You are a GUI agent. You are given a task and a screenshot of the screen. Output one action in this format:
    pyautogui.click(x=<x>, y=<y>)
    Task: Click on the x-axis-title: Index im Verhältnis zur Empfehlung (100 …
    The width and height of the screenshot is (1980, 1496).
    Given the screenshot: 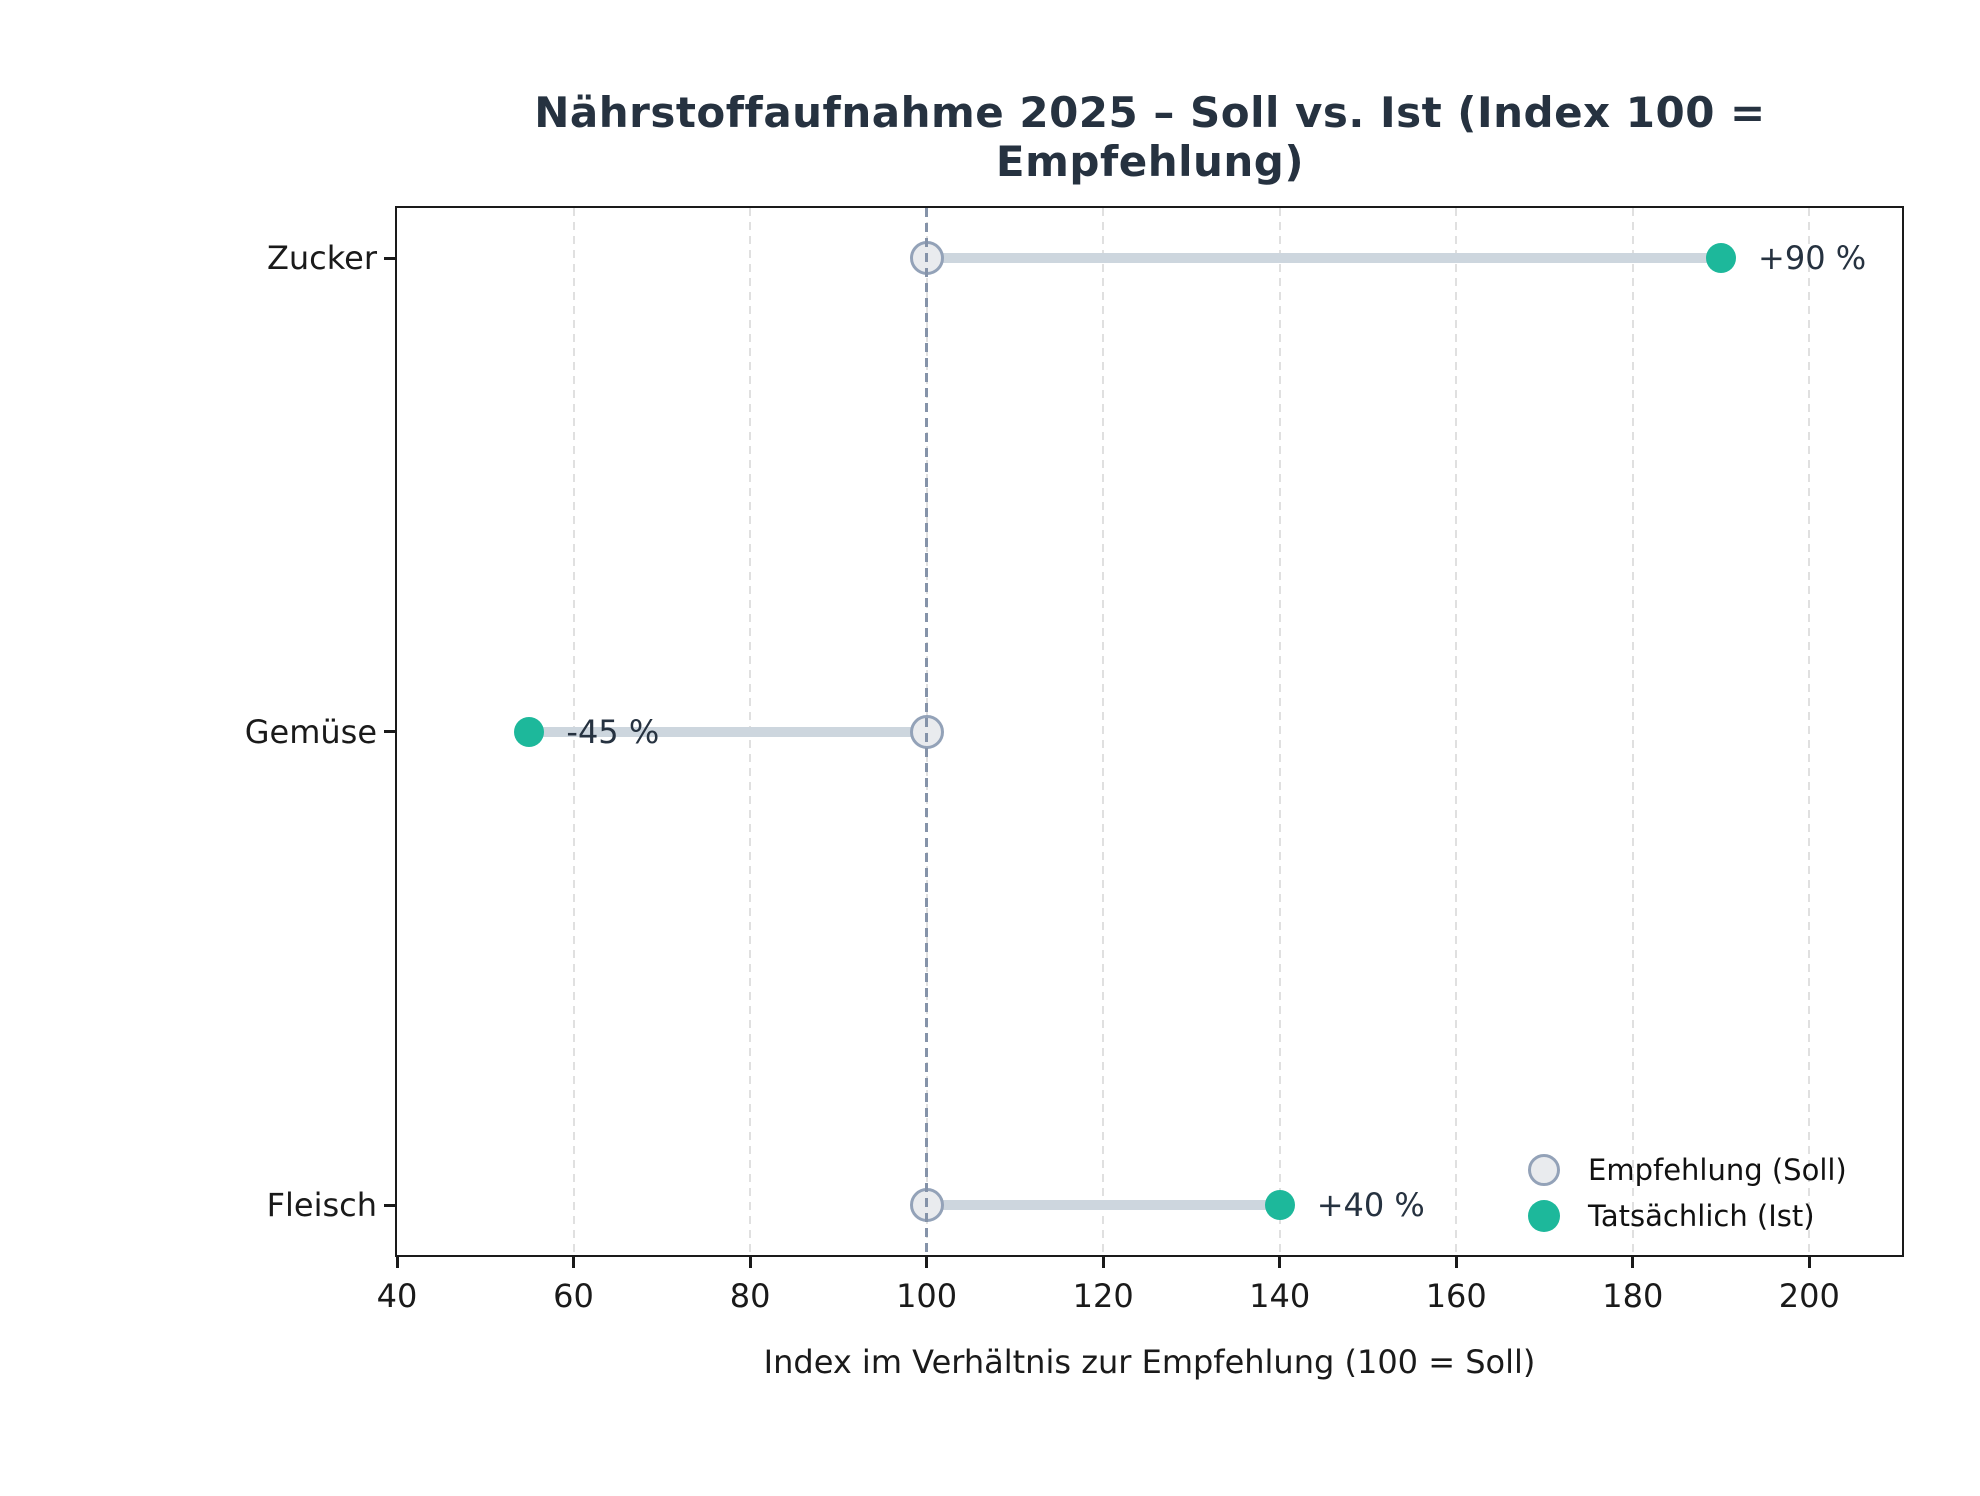 What is the action you would take?
    pyautogui.click(x=1149, y=1362)
    